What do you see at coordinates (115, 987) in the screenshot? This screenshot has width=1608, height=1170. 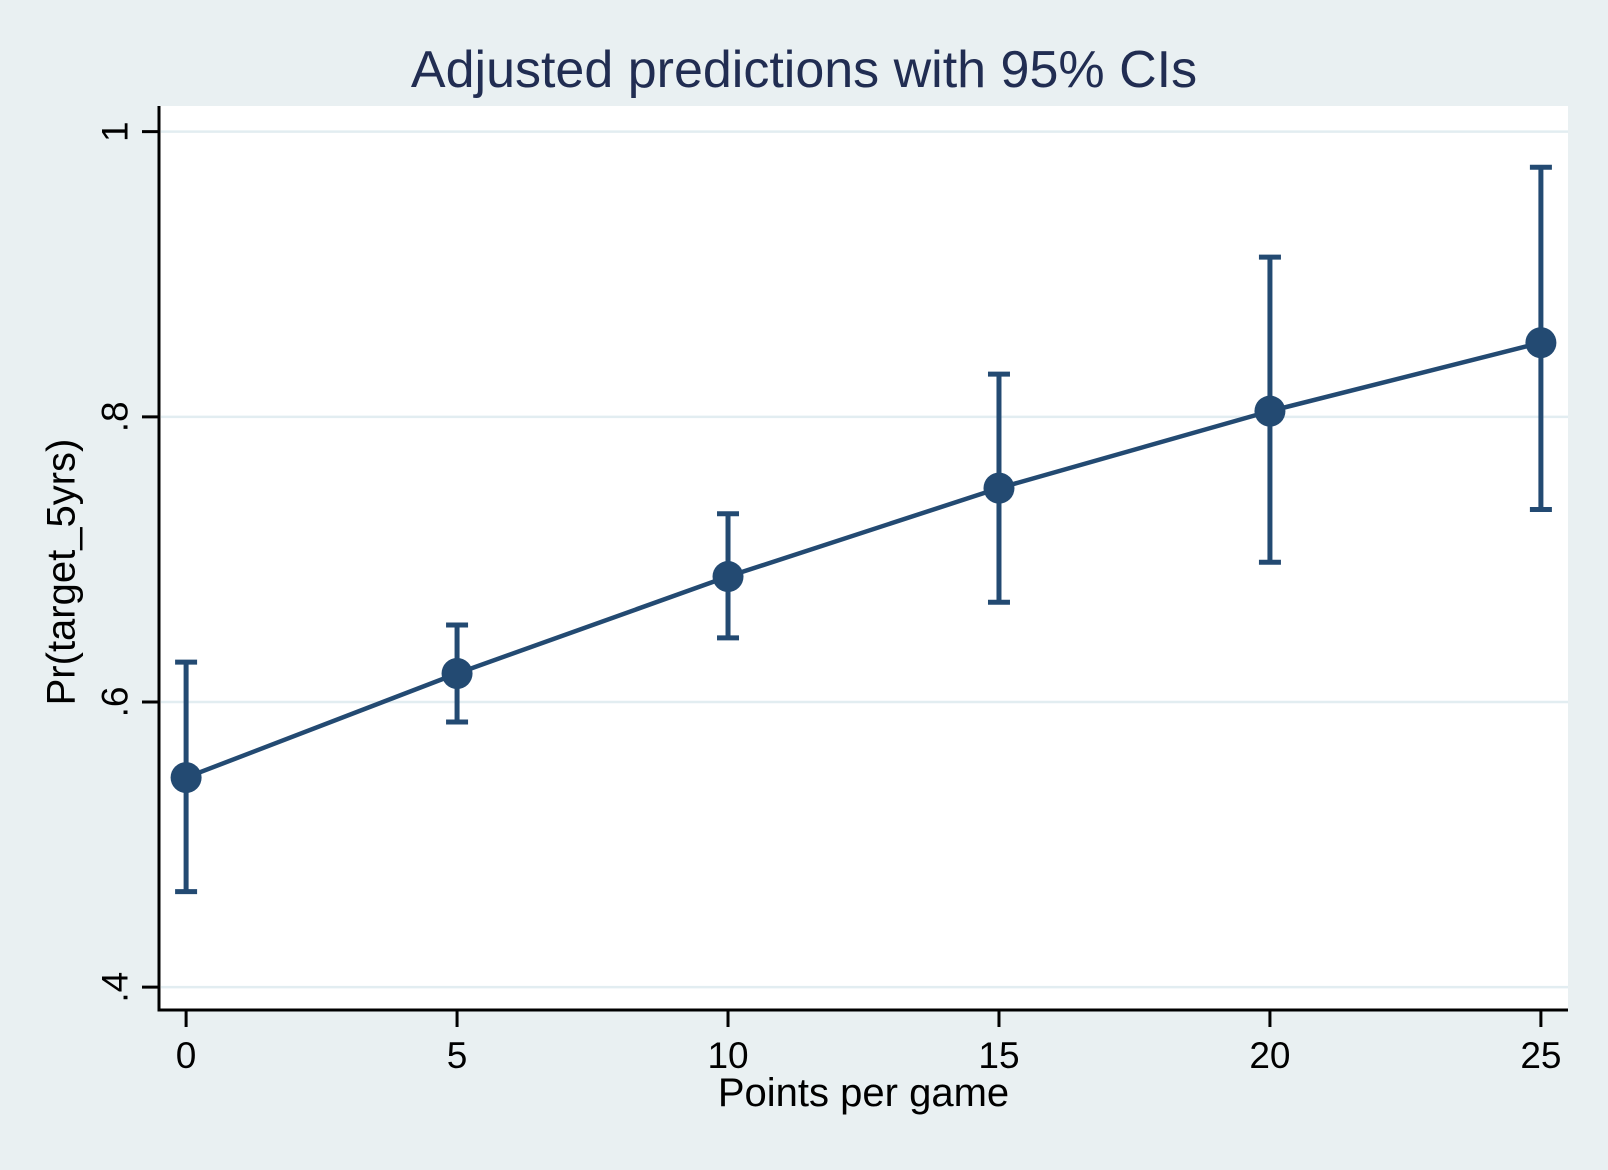 I see `y-tick-label-.4: .4` at bounding box center [115, 987].